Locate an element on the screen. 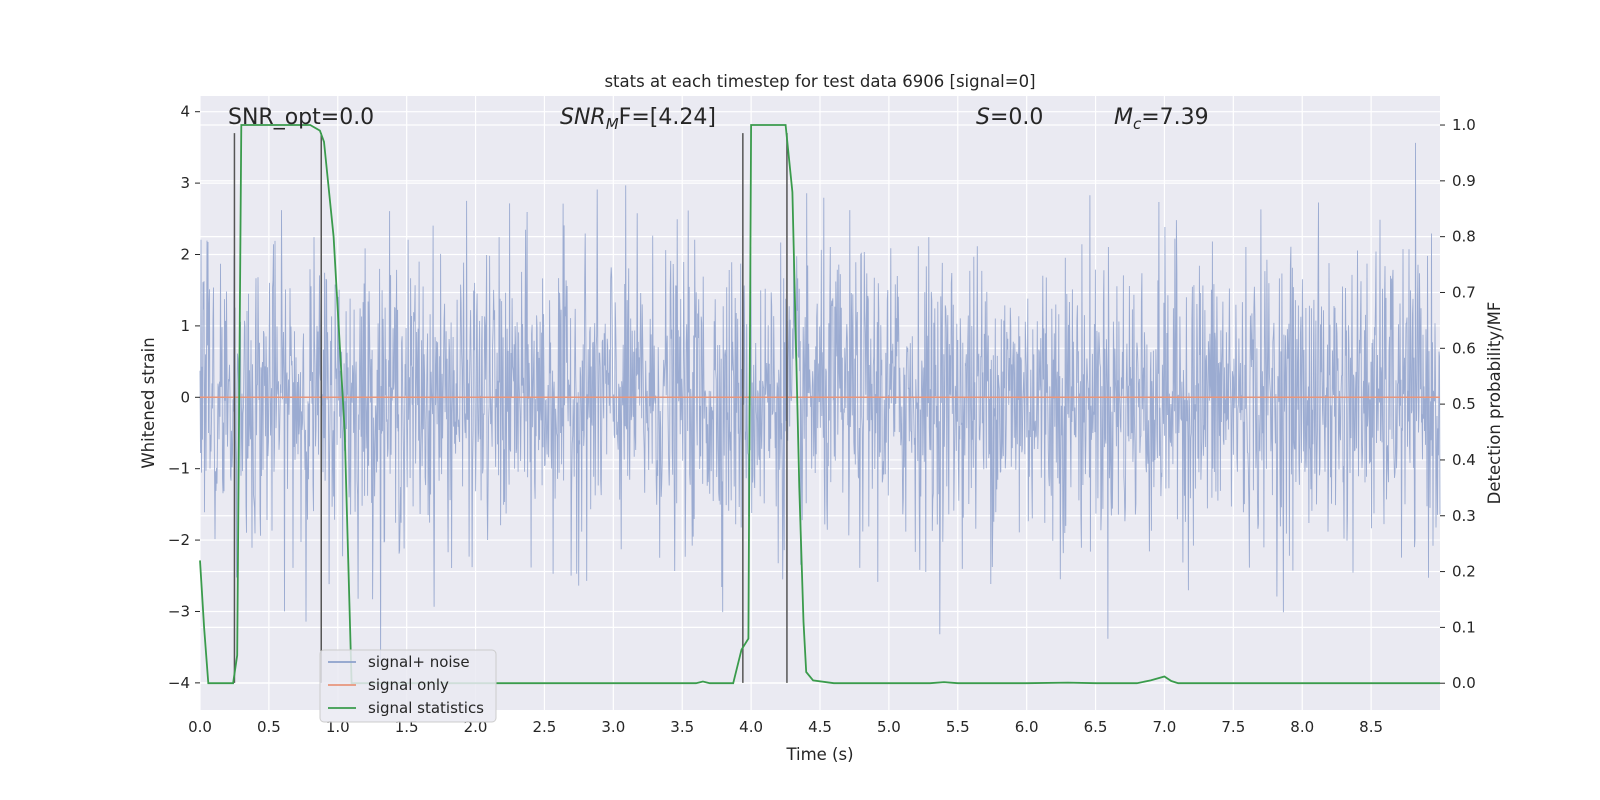  s-annotation: S=0.0 is located at coordinates (1009, 117).